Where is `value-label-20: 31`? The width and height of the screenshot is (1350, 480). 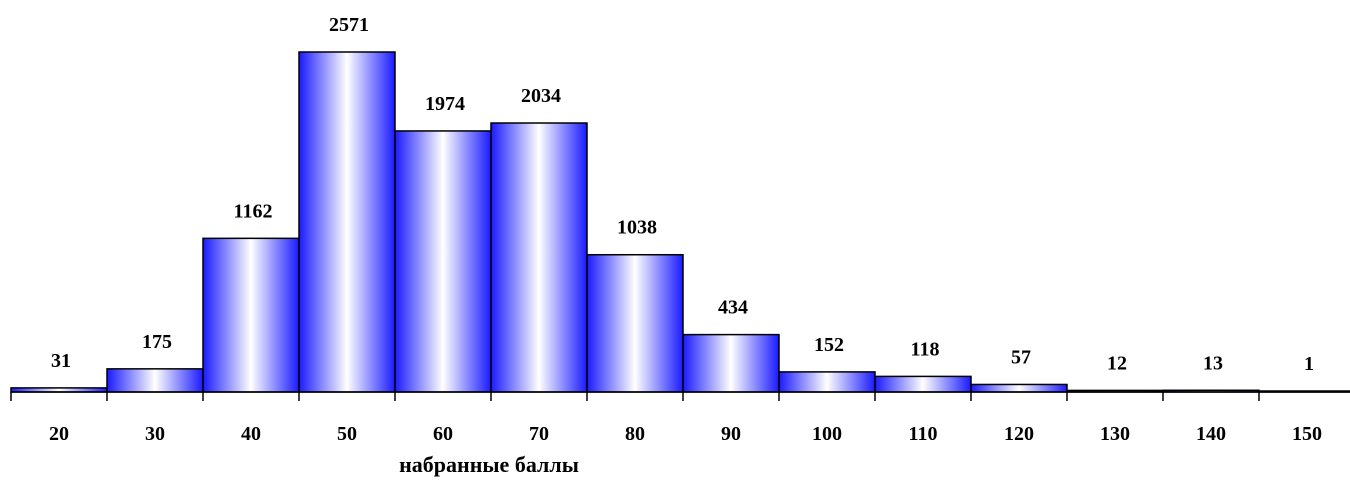
value-label-20: 31 is located at coordinates (61, 361).